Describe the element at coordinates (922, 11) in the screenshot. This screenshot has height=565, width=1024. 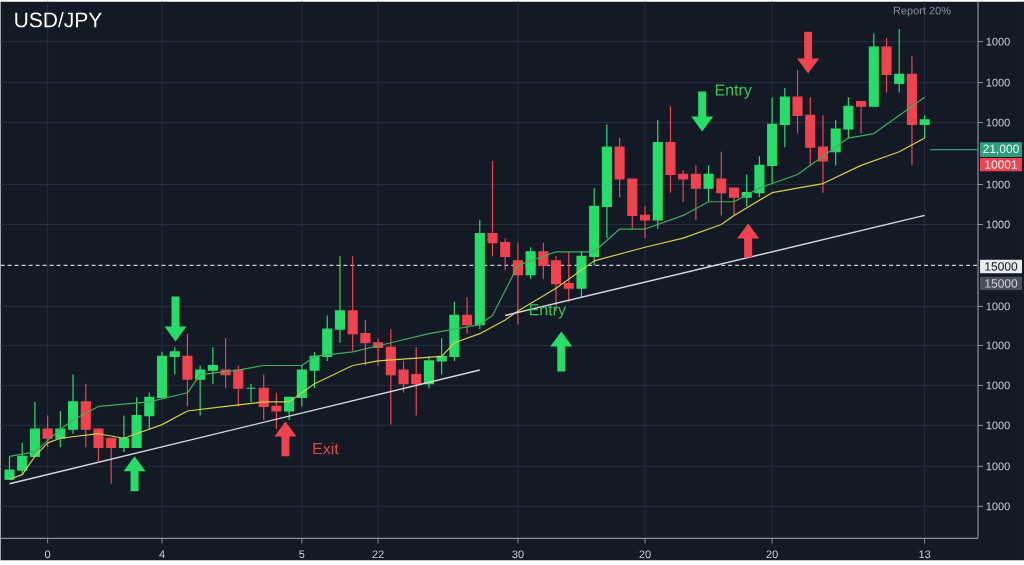
I see `text: Report 20%` at that location.